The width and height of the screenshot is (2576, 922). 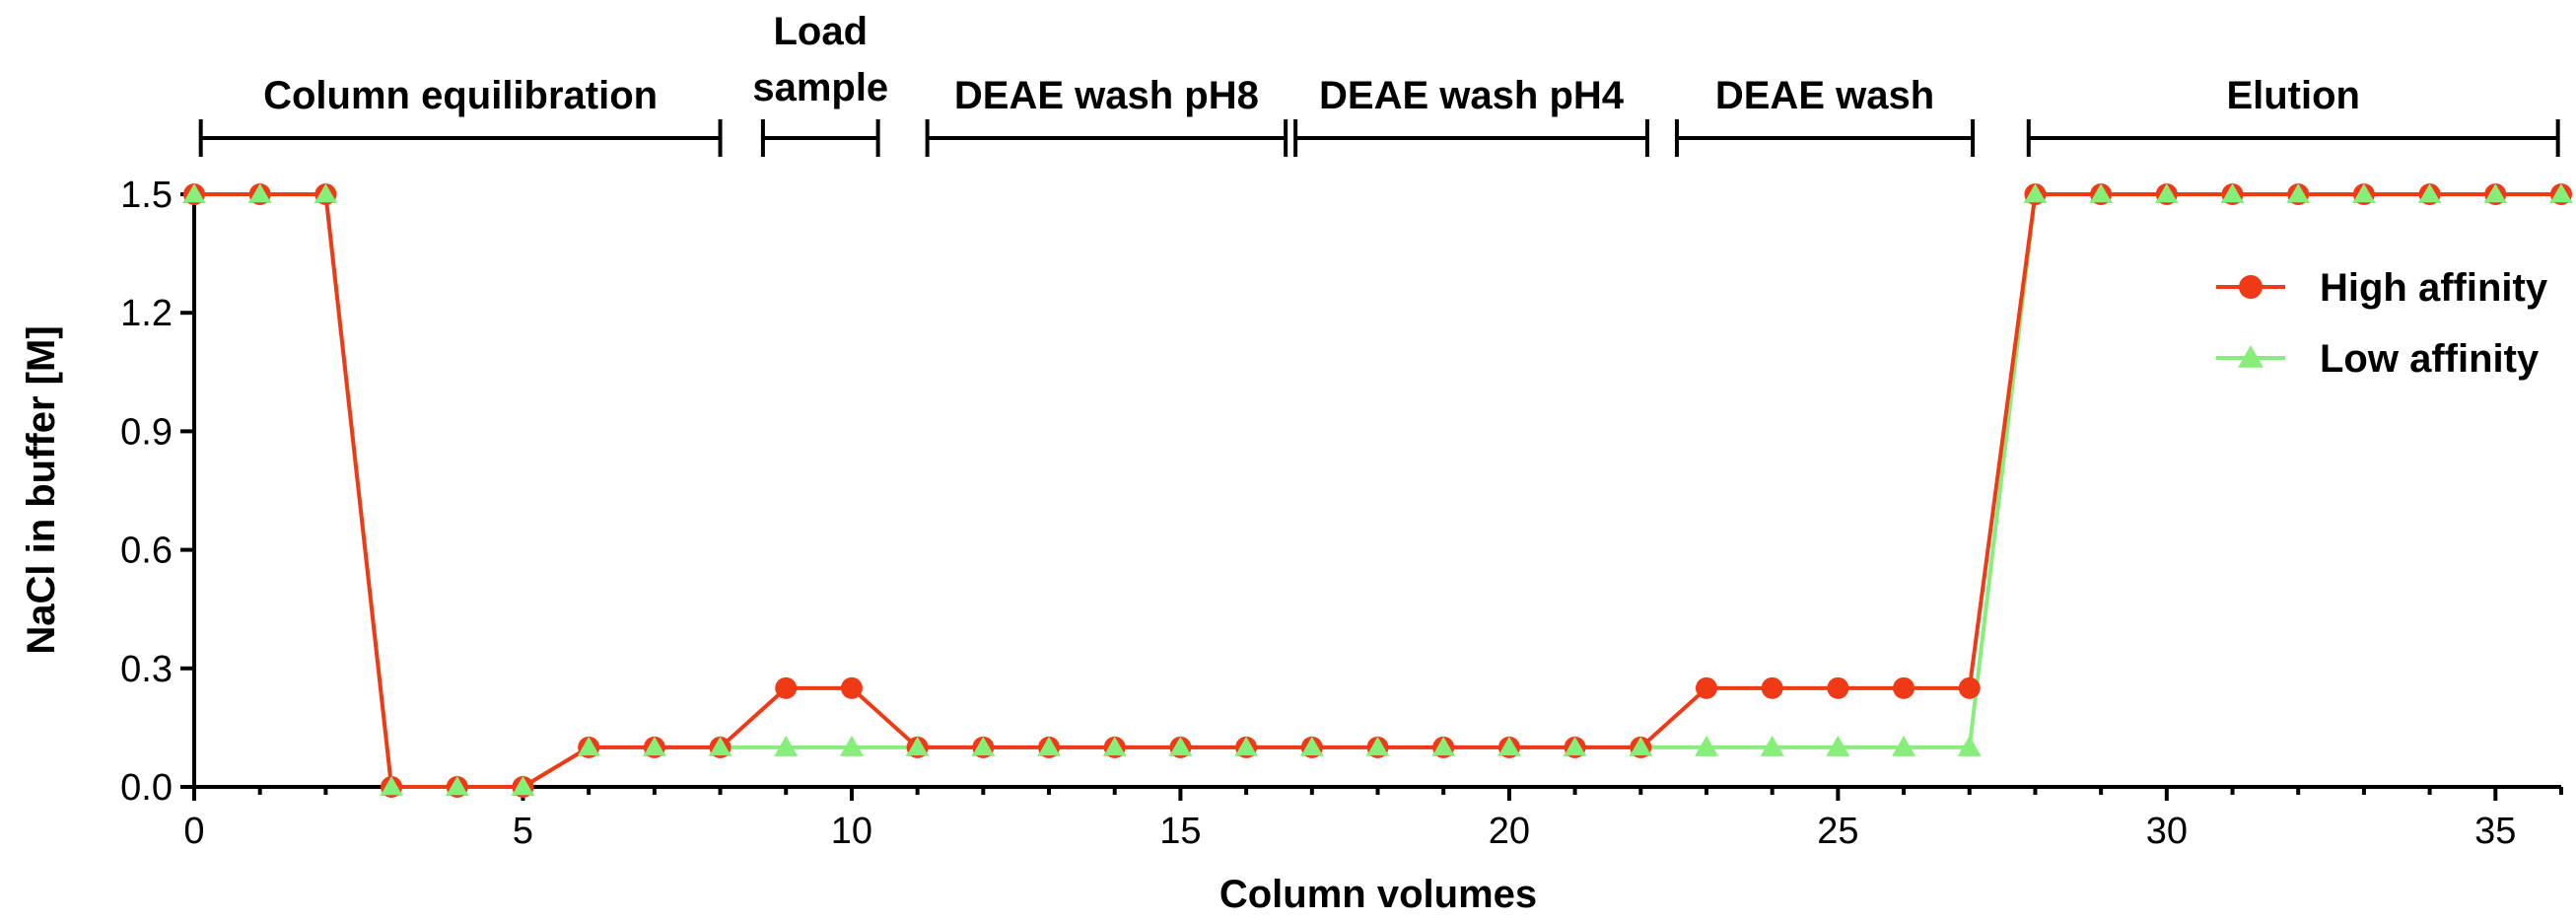 What do you see at coordinates (2434, 288) in the screenshot?
I see `legend-label: High affinity` at bounding box center [2434, 288].